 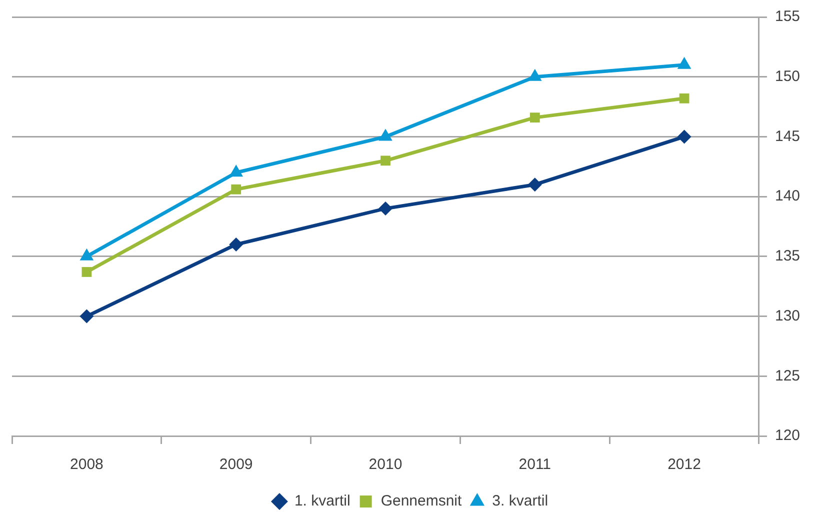 What do you see at coordinates (787, 256) in the screenshot?
I see `y-tick-label: 135` at bounding box center [787, 256].